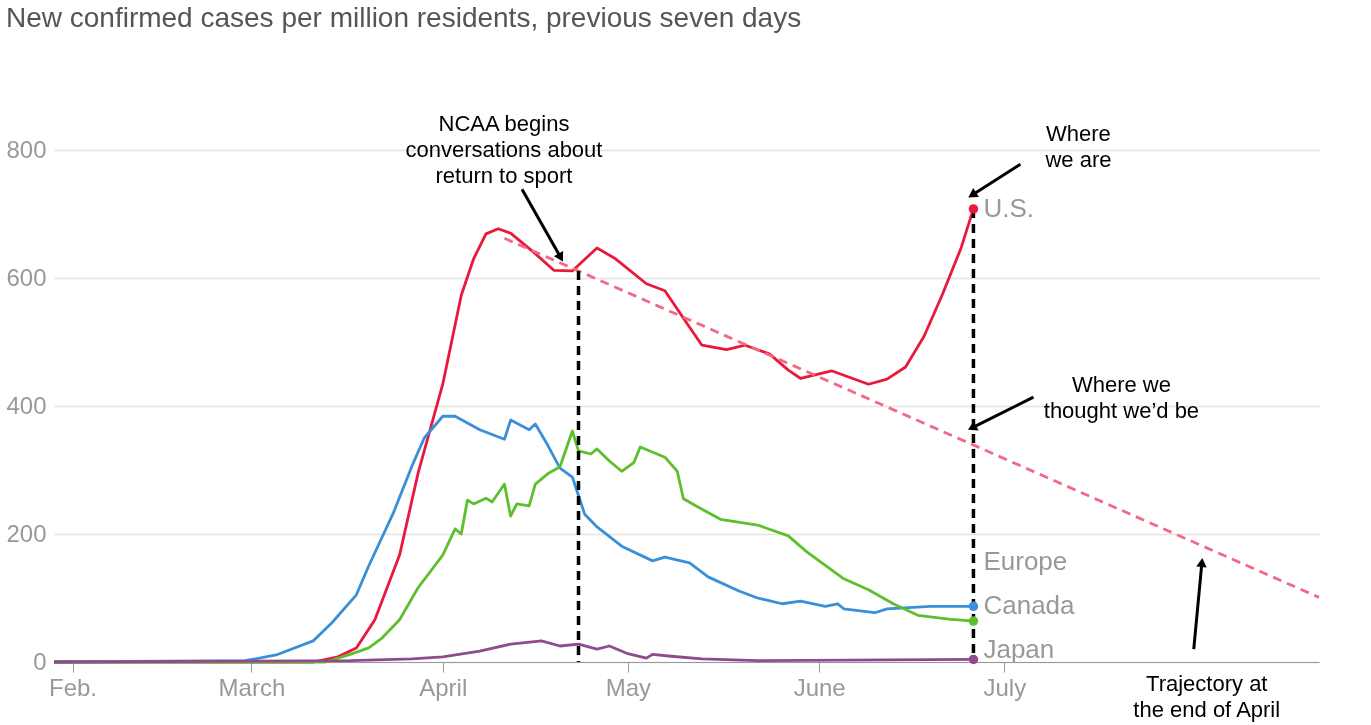 This screenshot has width=1371, height=725. What do you see at coordinates (26, 149) in the screenshot?
I see `y-tick-label: 800` at bounding box center [26, 149].